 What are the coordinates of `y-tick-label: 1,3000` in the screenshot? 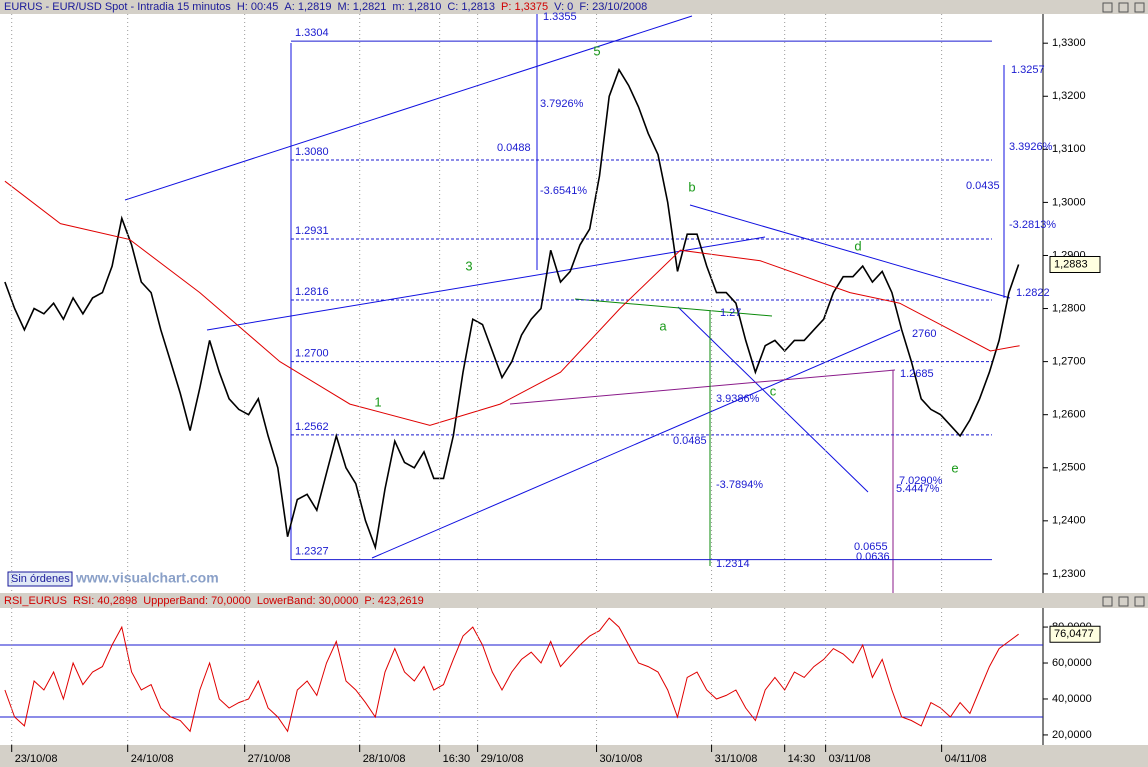 It's located at (1069, 202).